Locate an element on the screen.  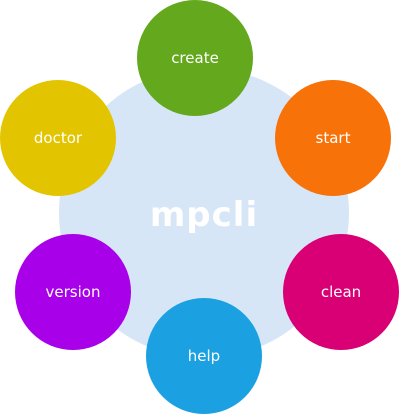
node-label: clean is located at coordinates (341, 292).